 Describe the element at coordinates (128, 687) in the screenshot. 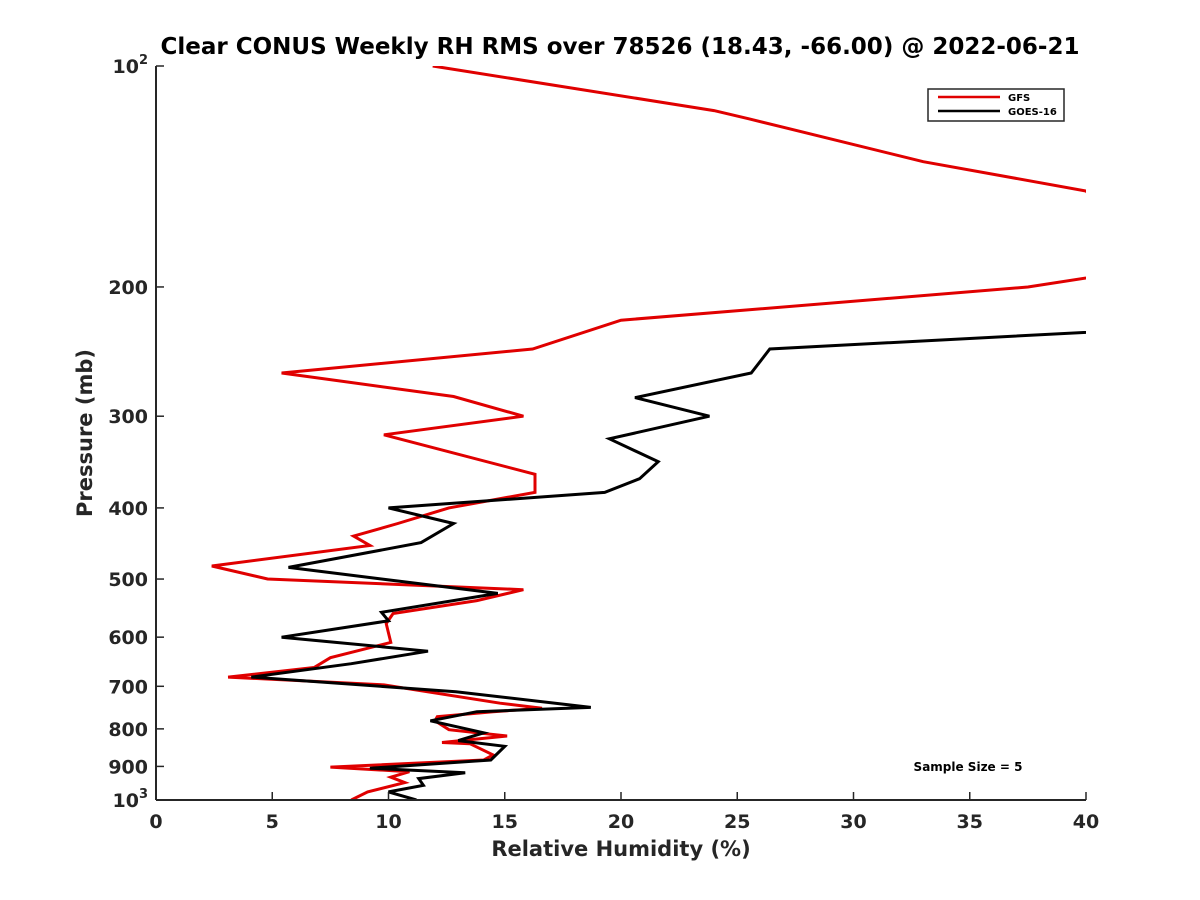

I see `y-tick-label: 700` at that location.